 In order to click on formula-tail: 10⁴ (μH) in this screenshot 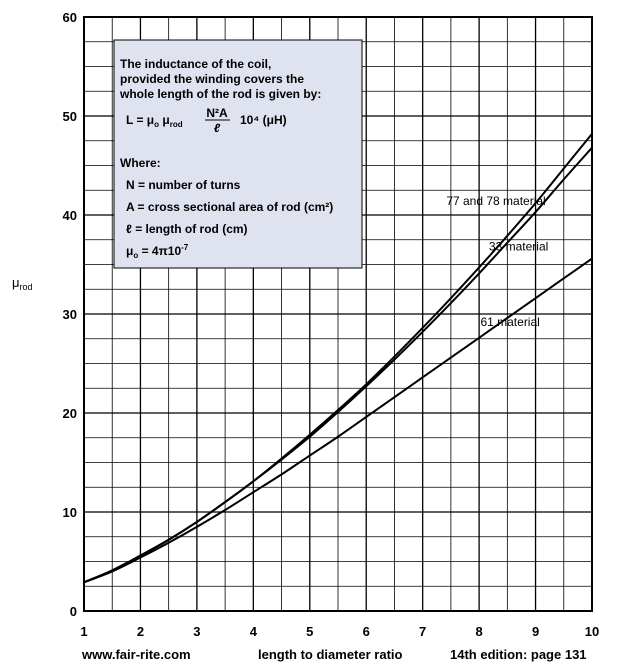, I will do `click(263, 120)`.